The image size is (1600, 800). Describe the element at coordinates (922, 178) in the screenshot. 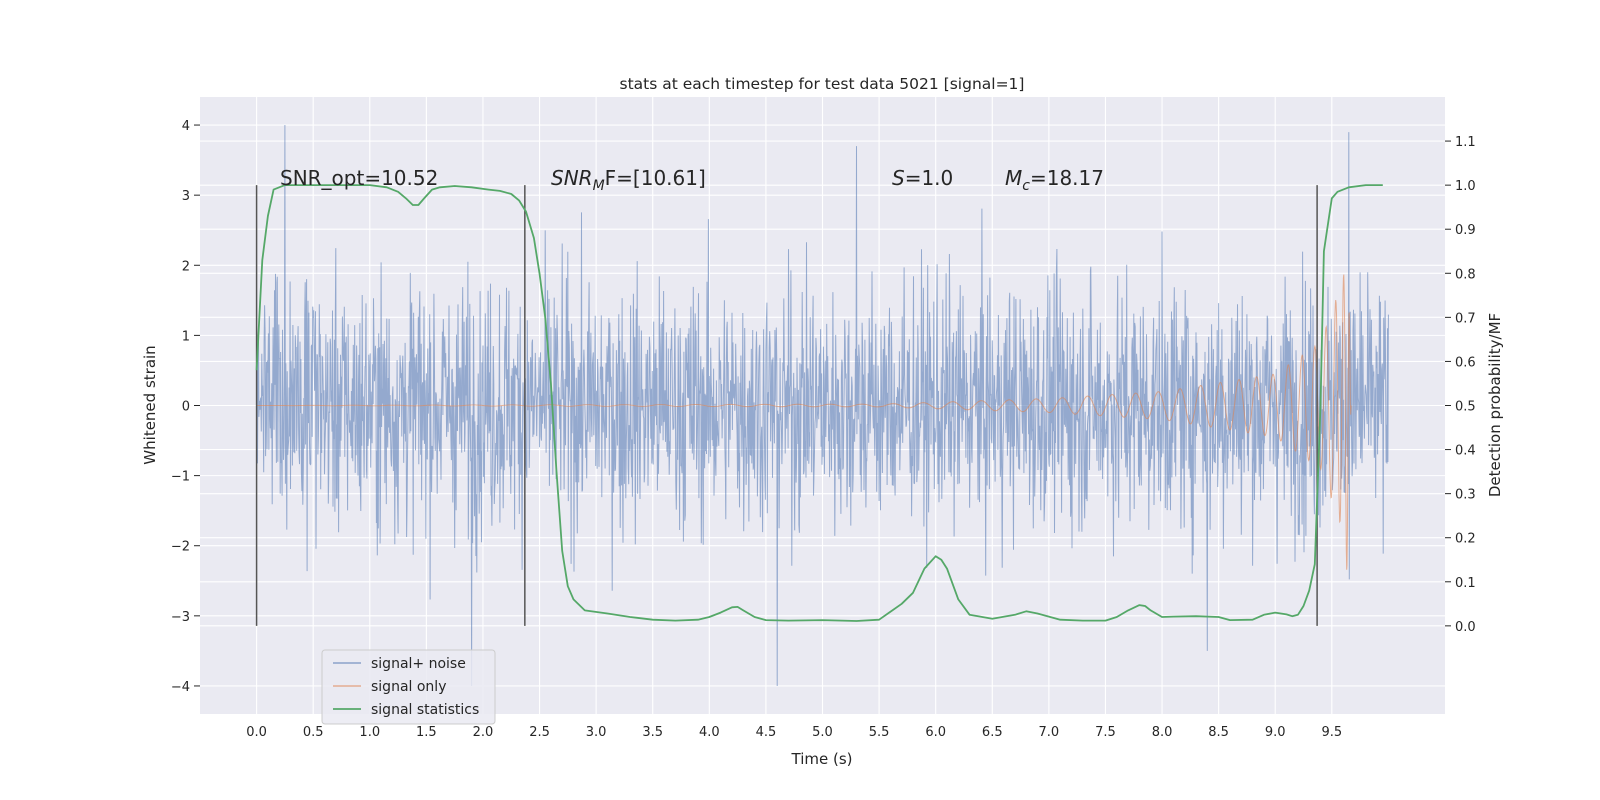

I see `annotation-s: S=1.0` at that location.